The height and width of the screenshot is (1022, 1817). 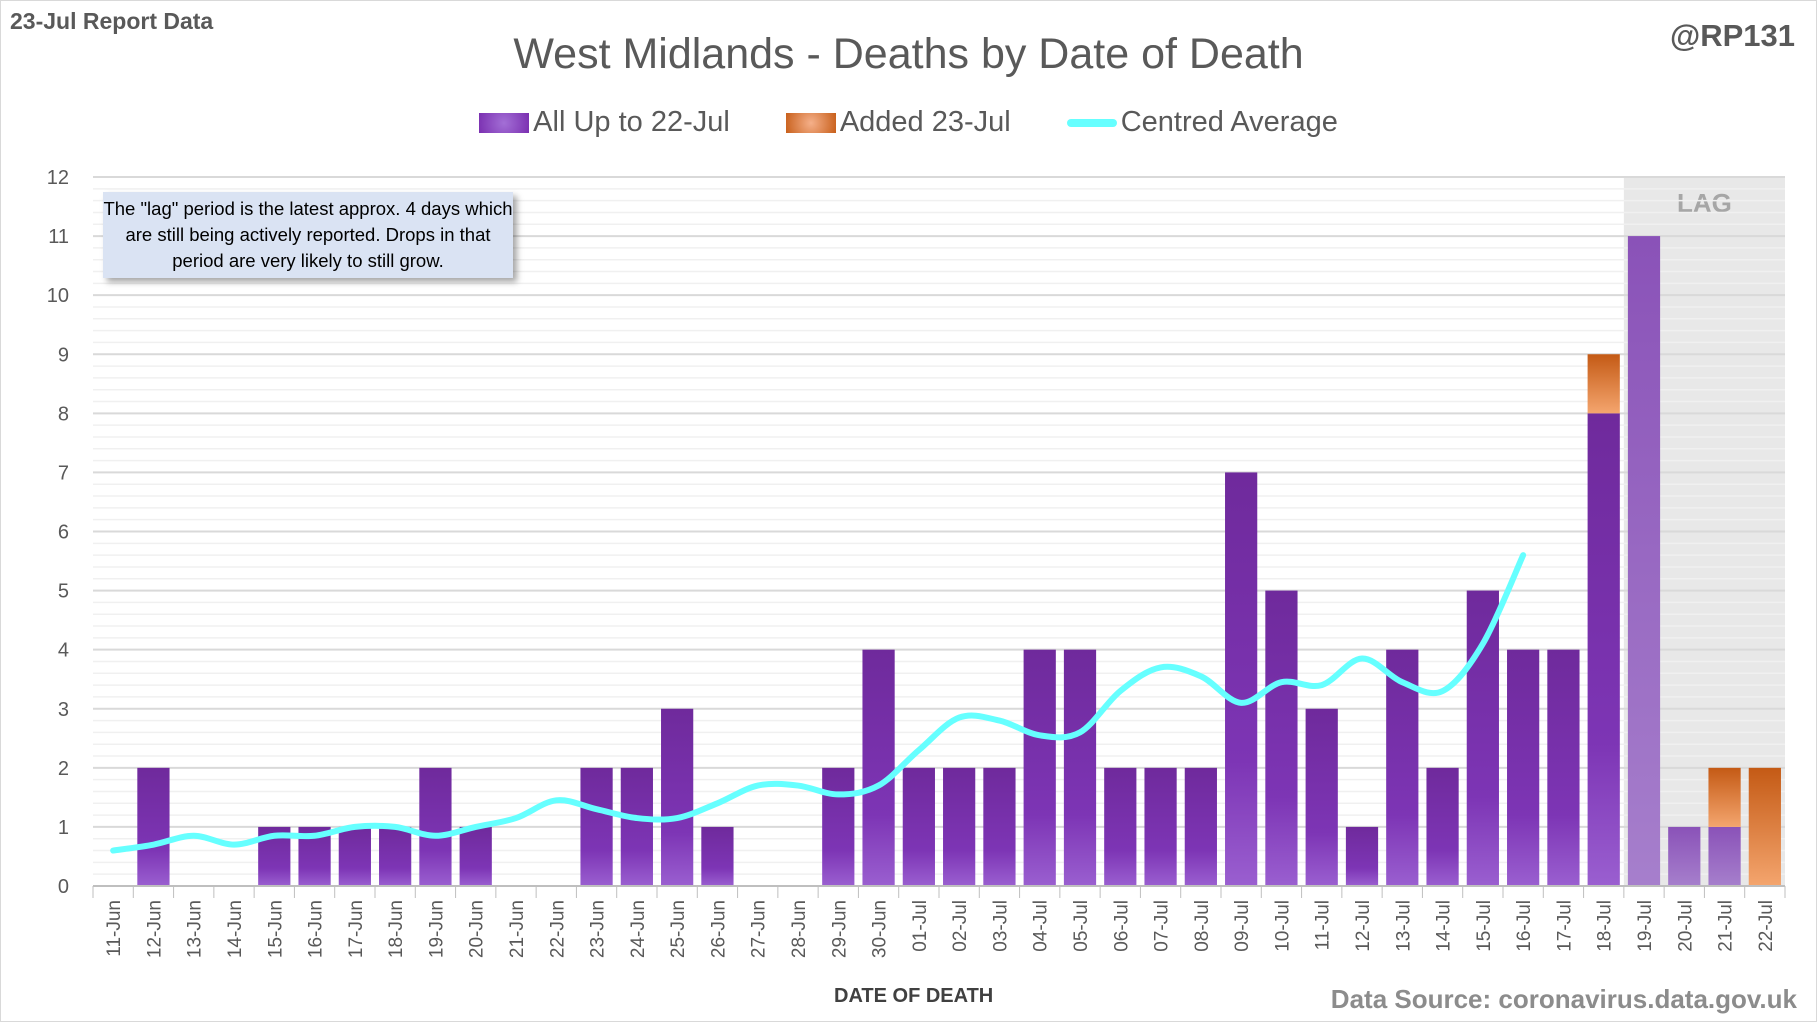 What do you see at coordinates (114, 928) in the screenshot?
I see `x-tick-label: 11-Jun` at bounding box center [114, 928].